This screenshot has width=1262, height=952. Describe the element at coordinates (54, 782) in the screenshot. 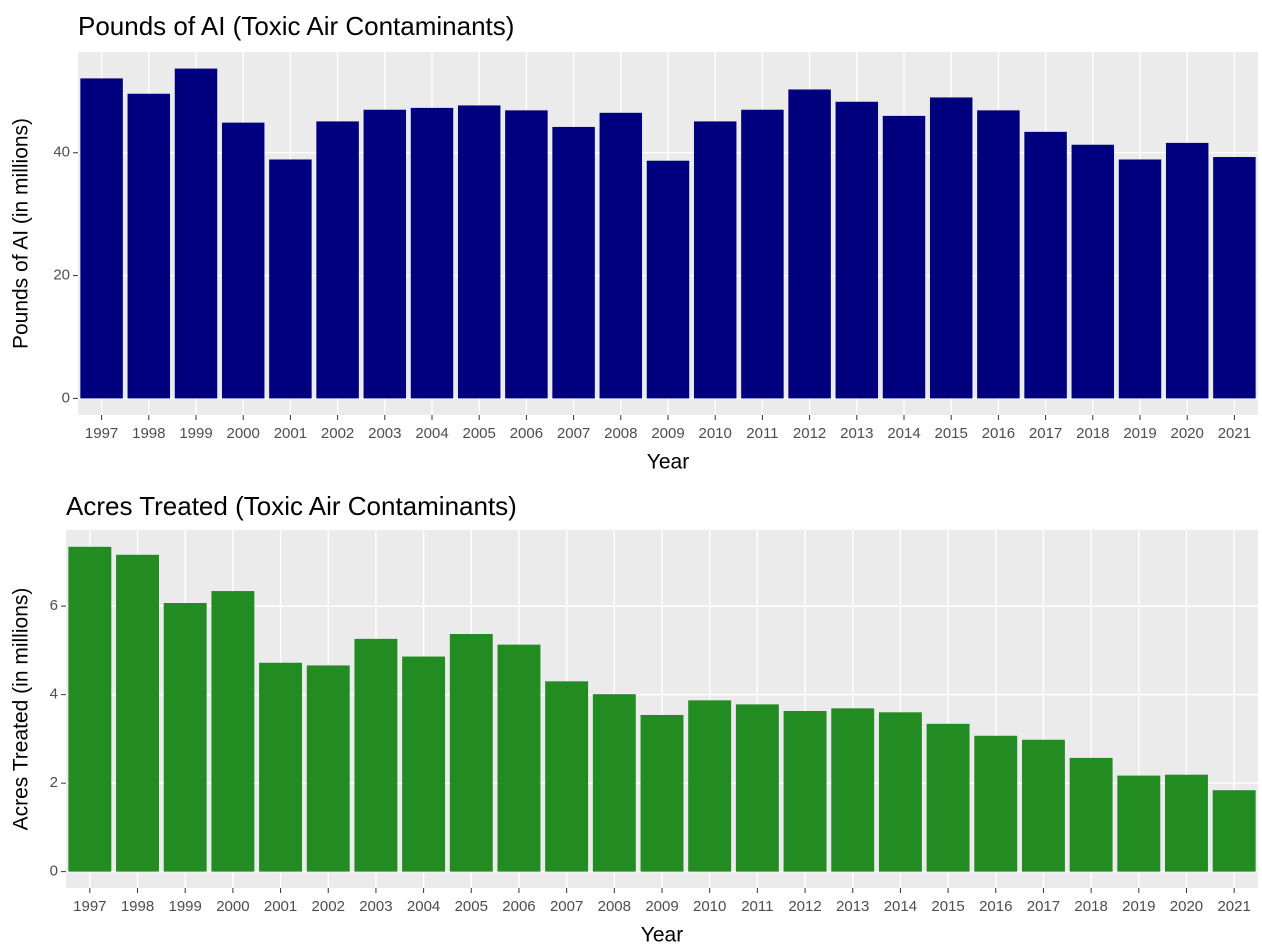

I see `y-tick-label: 2` at that location.